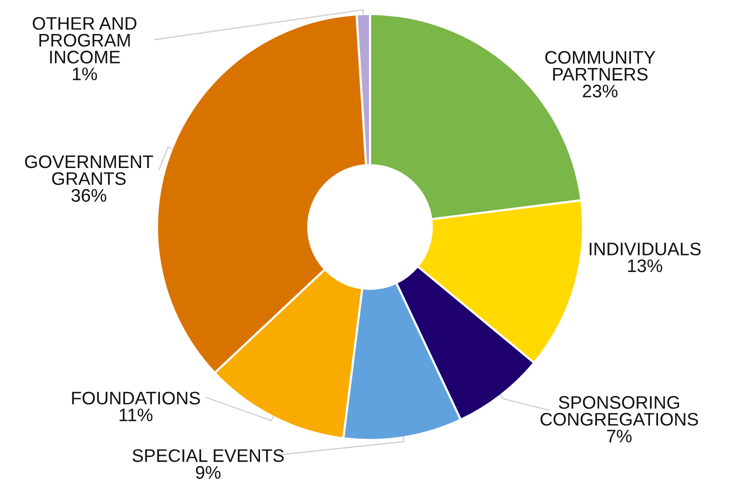 This screenshot has height=485, width=733. Describe the element at coordinates (88, 195) in the screenshot. I see `data-label: 36%` at that location.